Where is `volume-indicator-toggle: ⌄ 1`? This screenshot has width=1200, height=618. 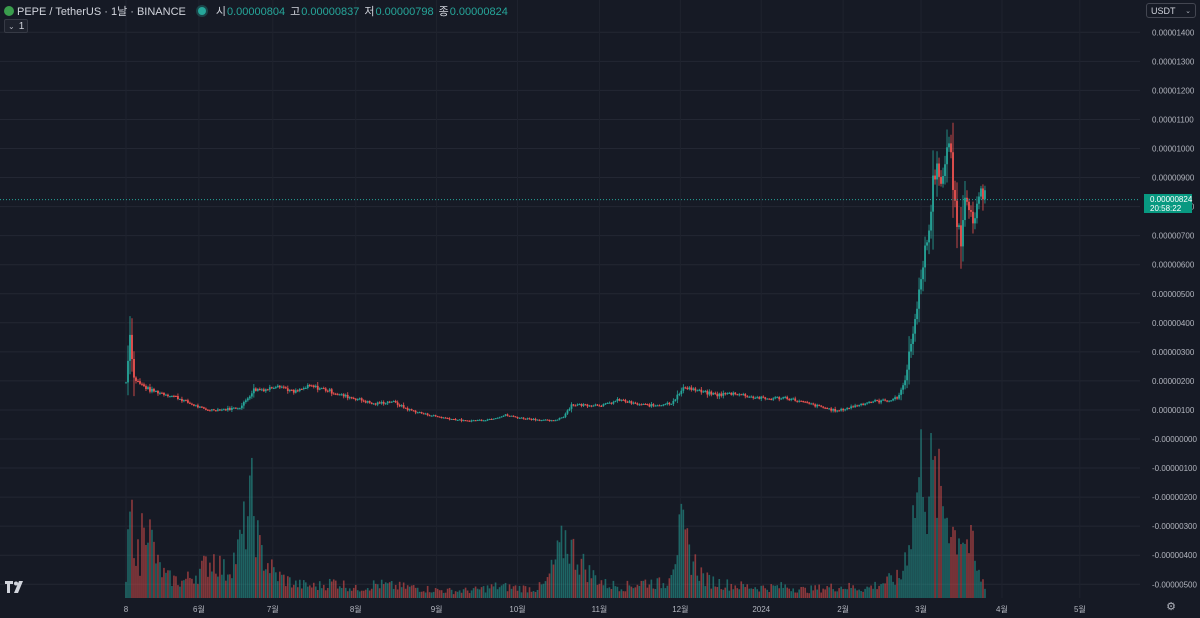 volume-indicator-toggle: ⌄ 1 is located at coordinates (16, 26).